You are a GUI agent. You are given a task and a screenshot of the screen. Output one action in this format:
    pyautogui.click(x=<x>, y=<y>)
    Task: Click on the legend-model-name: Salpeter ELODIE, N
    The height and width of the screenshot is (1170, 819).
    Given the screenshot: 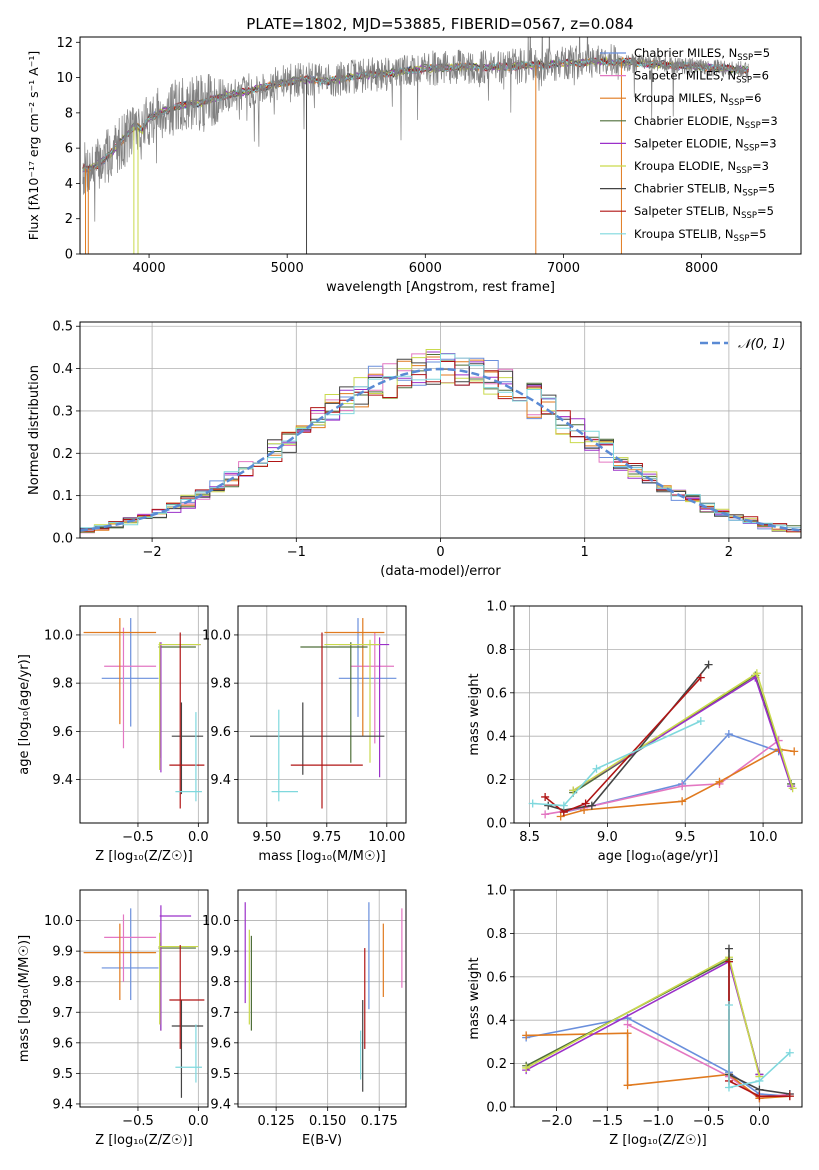 What is the action you would take?
    pyautogui.click(x=689, y=143)
    